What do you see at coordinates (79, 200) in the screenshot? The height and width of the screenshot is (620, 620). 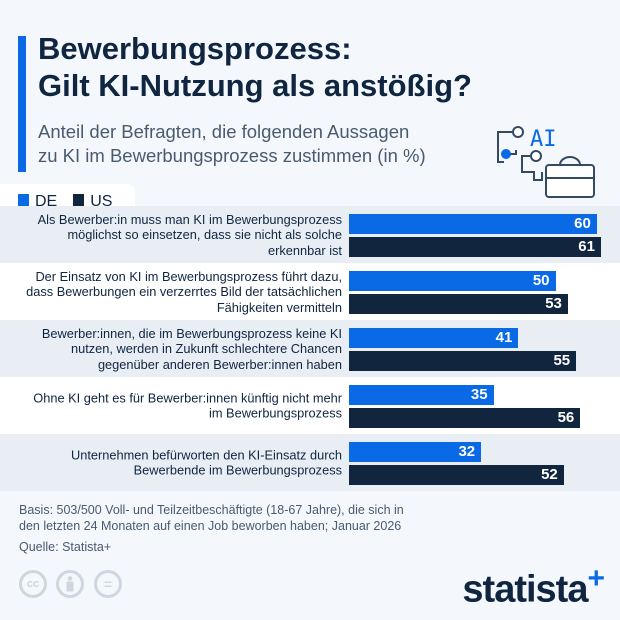 I see `legend-swatch-us` at bounding box center [79, 200].